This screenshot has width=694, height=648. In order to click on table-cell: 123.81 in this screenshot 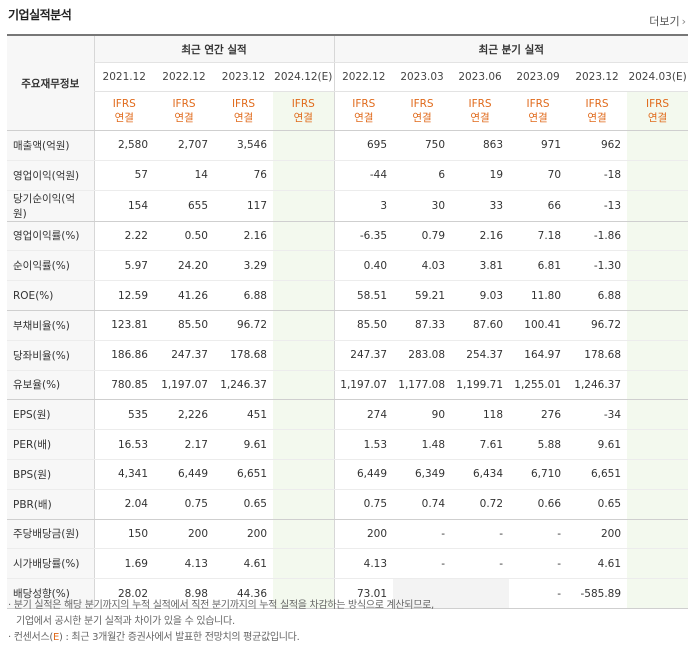, I will do `click(123, 325)`.